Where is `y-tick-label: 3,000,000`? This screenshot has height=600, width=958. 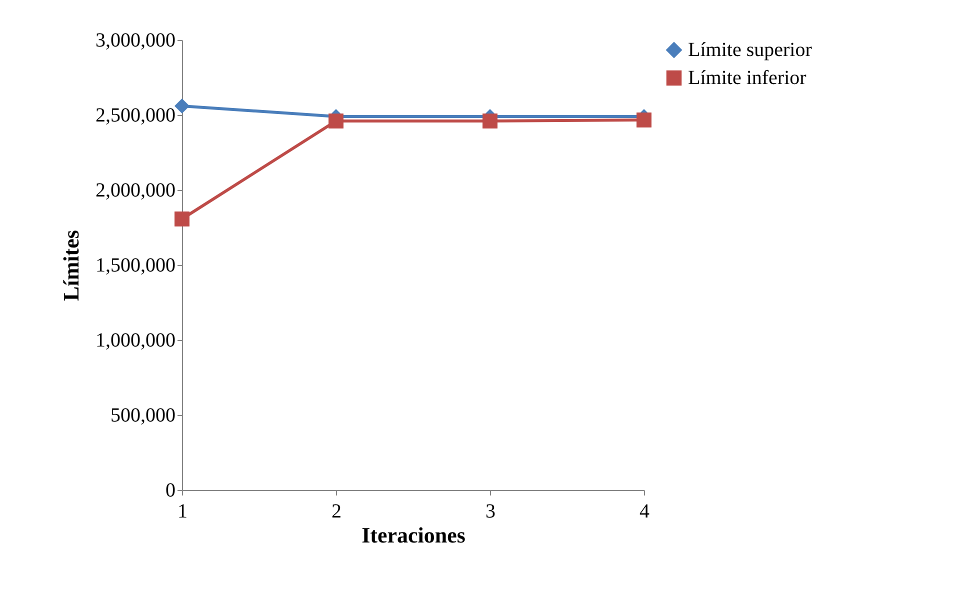 y-tick-label: 3,000,000 is located at coordinates (136, 41).